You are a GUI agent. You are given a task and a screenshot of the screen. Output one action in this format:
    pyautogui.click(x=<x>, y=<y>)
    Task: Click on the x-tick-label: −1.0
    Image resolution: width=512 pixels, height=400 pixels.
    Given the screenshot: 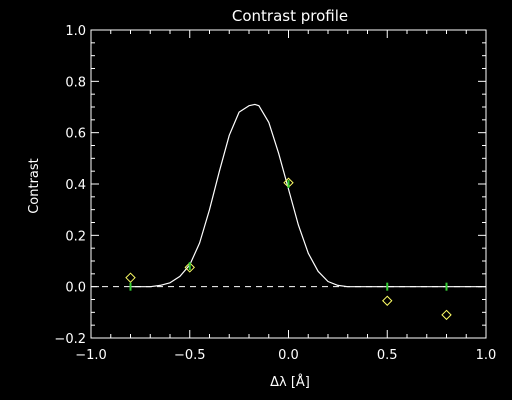 What is the action you would take?
    pyautogui.click(x=91, y=355)
    